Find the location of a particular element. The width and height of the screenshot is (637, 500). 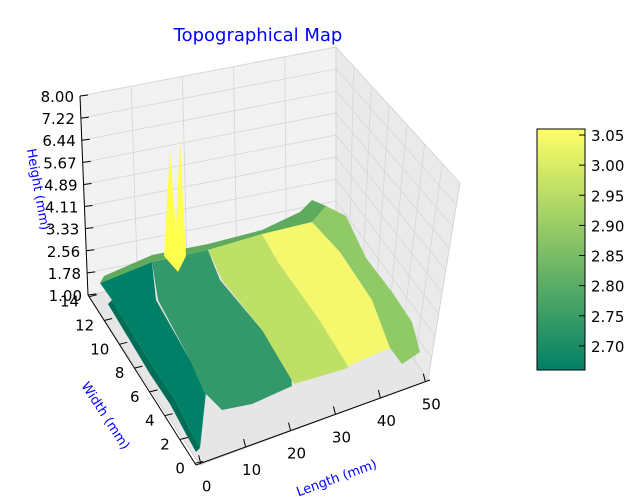

colorbar-tick-label: 2.70 is located at coordinates (607, 347).